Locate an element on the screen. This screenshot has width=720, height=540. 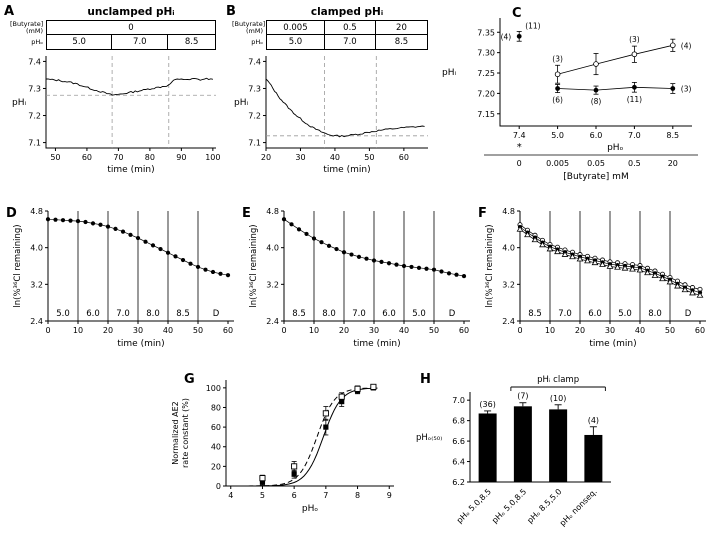
svg-text: pHₒ 5.0,8.5 is located at coordinates (509, 506).